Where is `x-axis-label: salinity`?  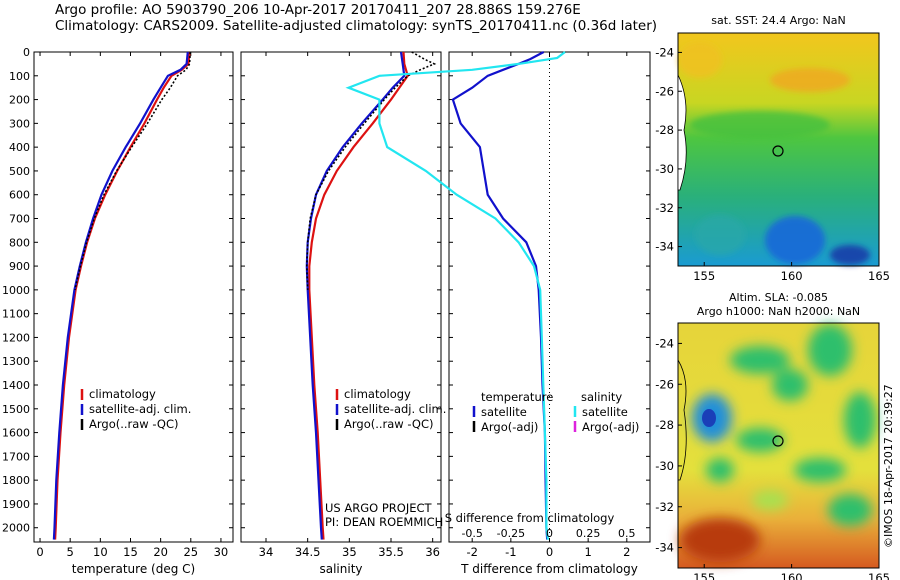 x-axis-label: salinity is located at coordinates (340, 569).